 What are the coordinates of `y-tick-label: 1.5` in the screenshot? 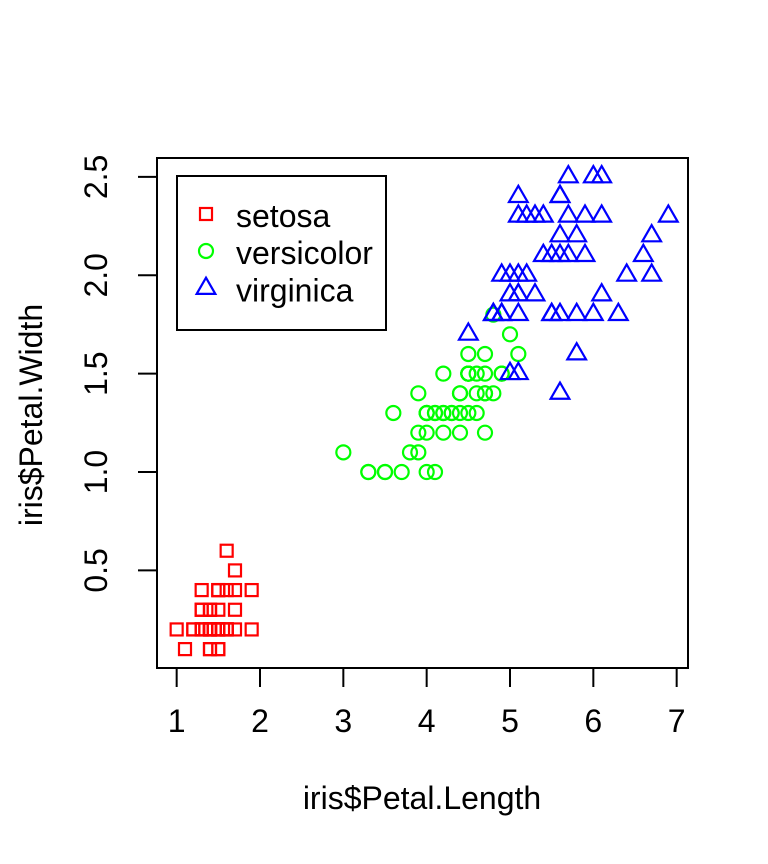 It's located at (96, 373).